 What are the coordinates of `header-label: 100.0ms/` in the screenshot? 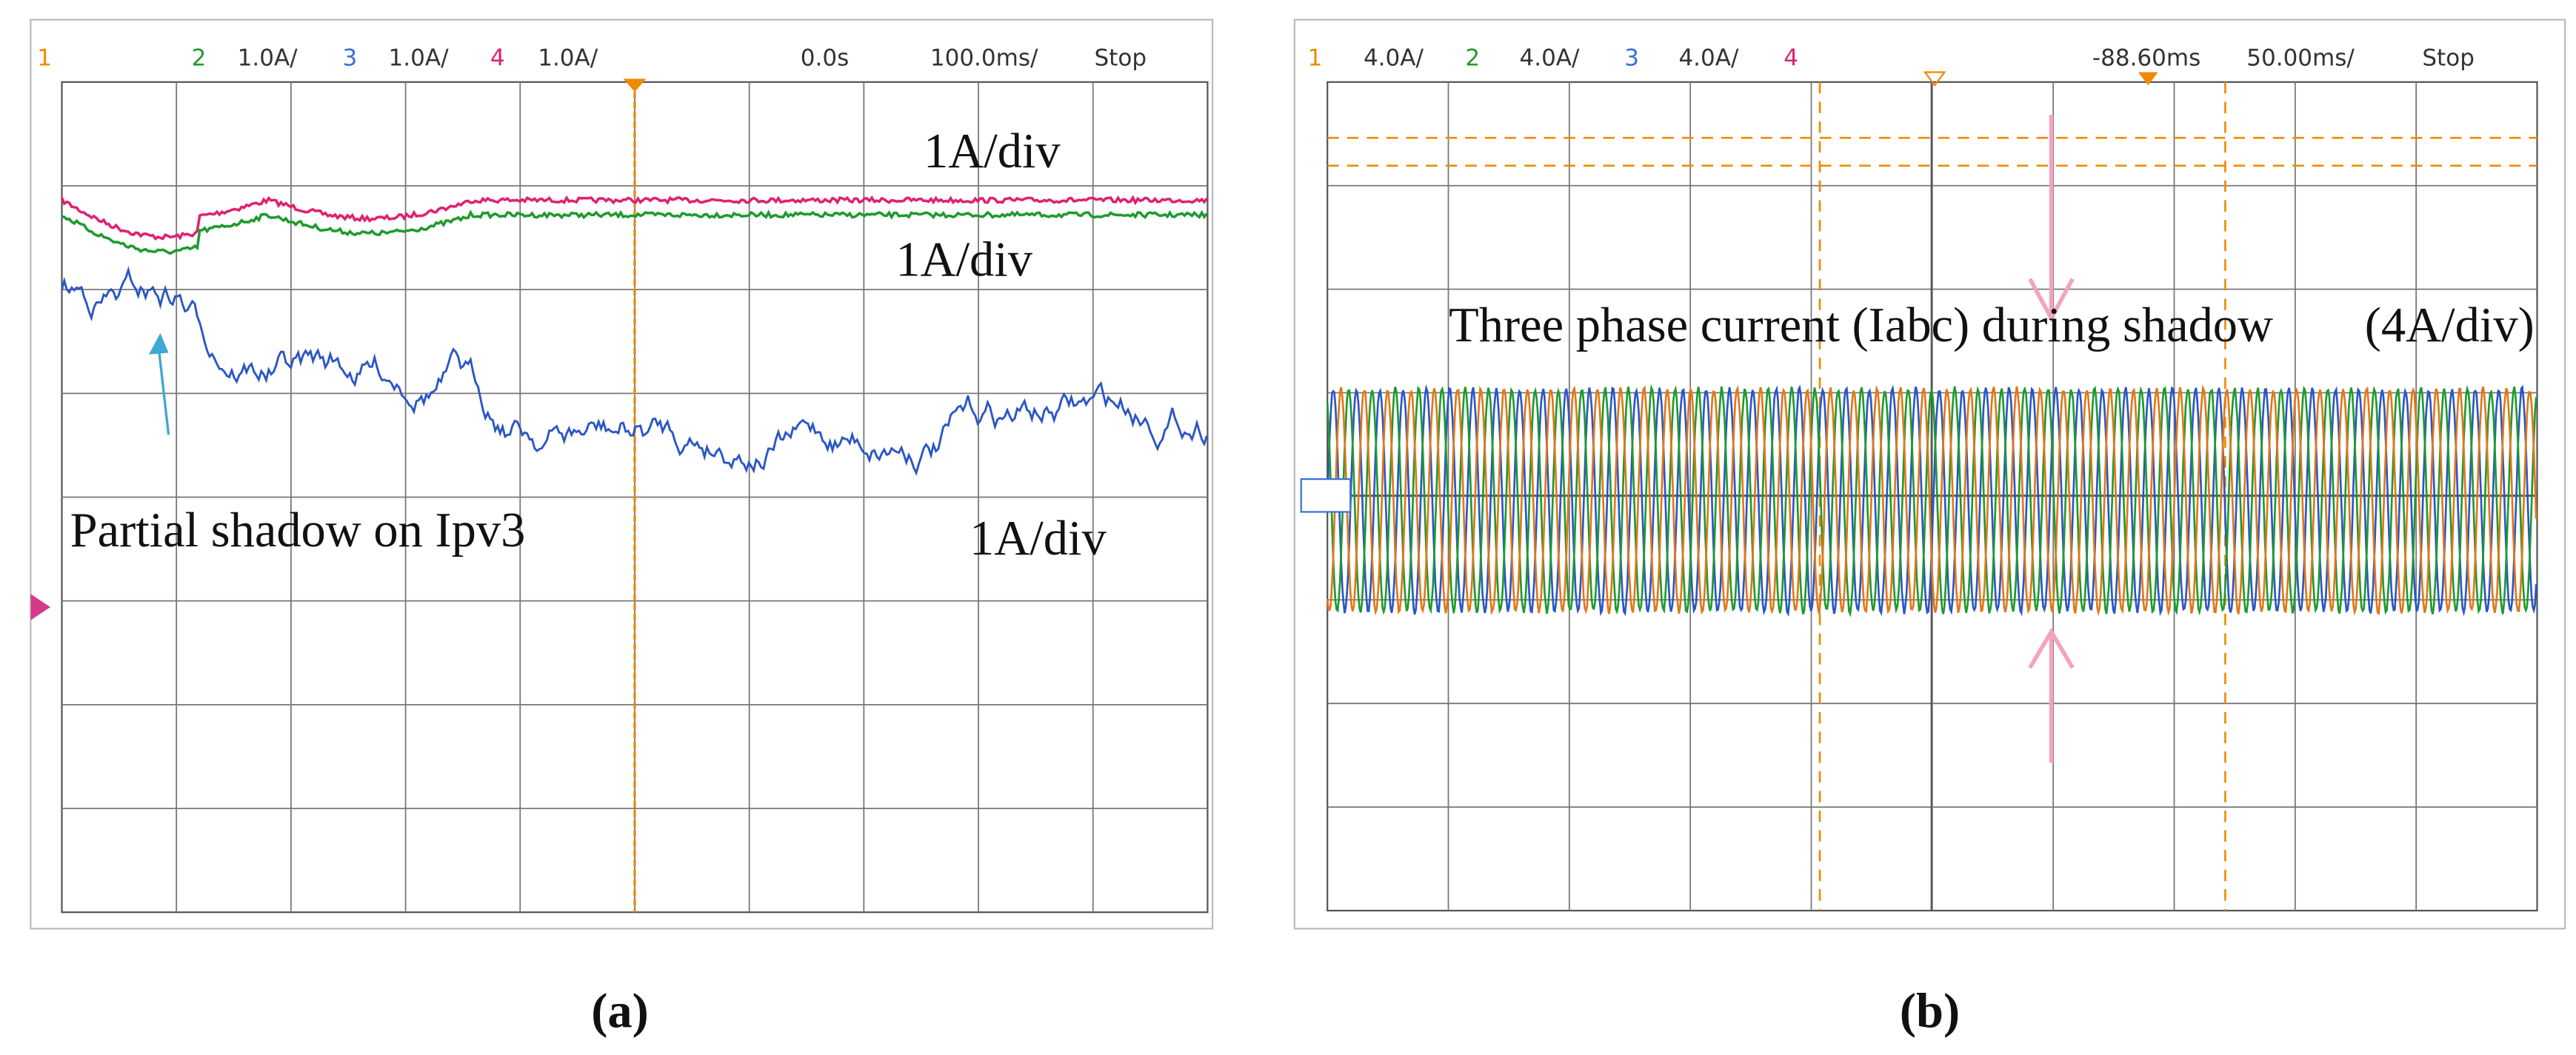 It's located at (984, 59).